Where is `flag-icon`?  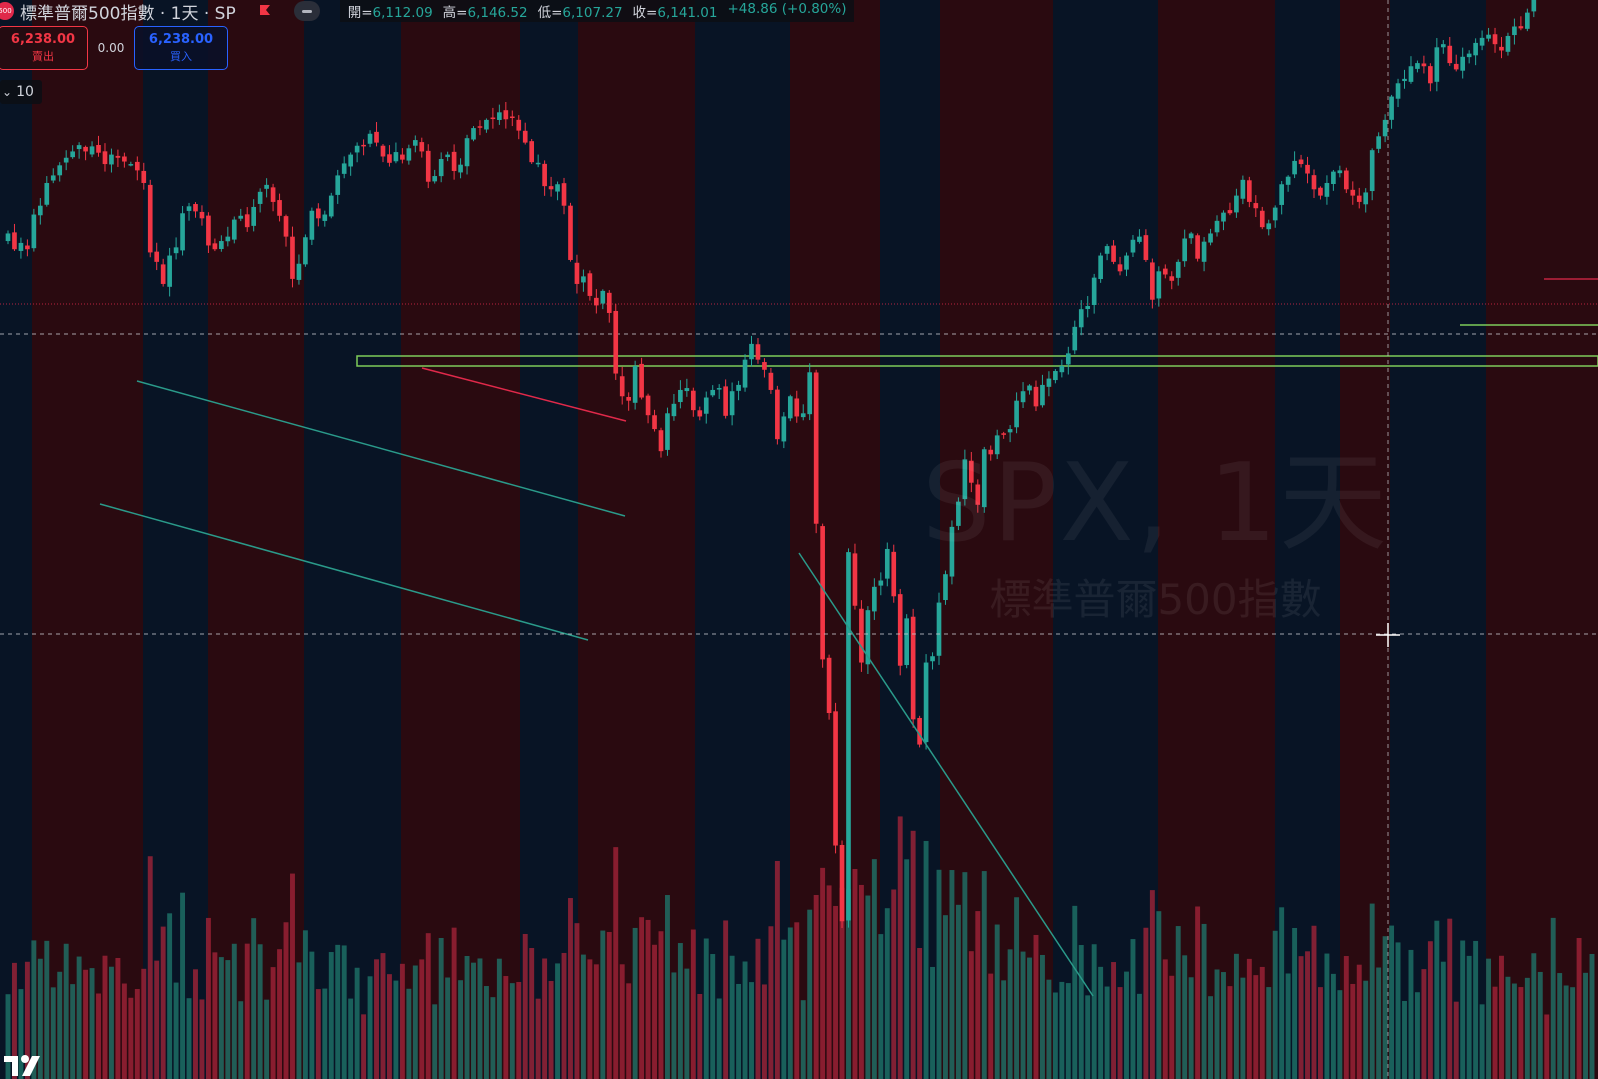 flag-icon is located at coordinates (265, 11).